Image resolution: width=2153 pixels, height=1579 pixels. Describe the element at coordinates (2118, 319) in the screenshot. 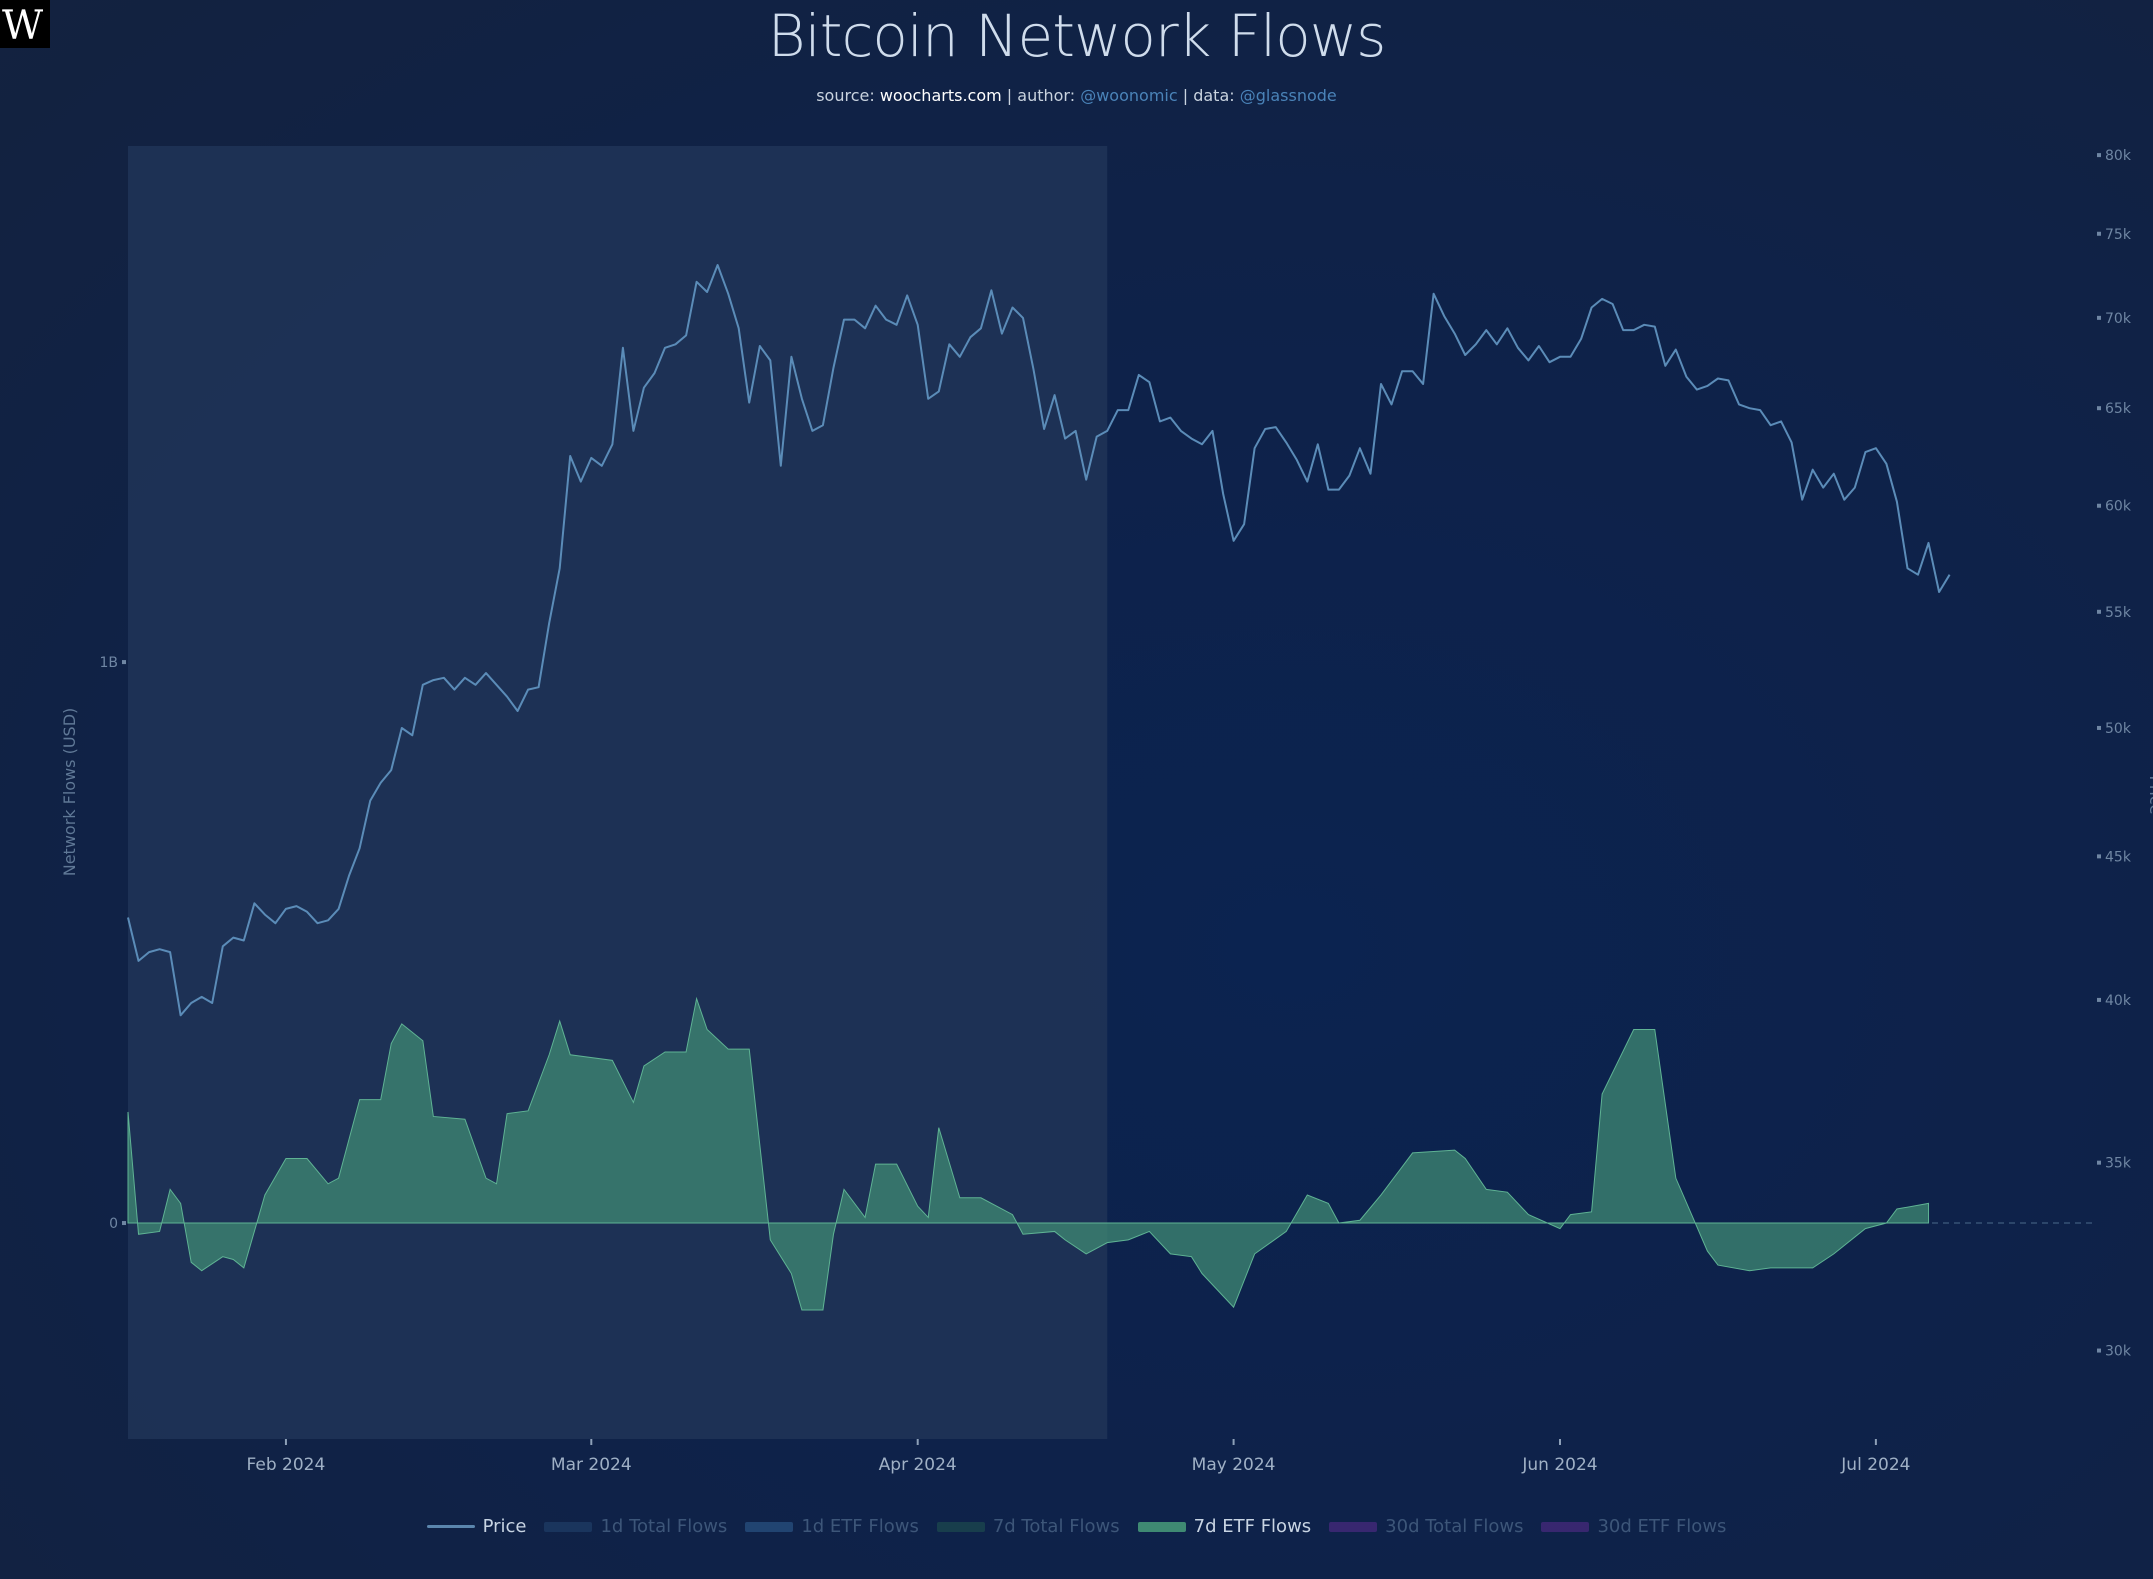

I see `price-axis-tick-label: 70k` at that location.